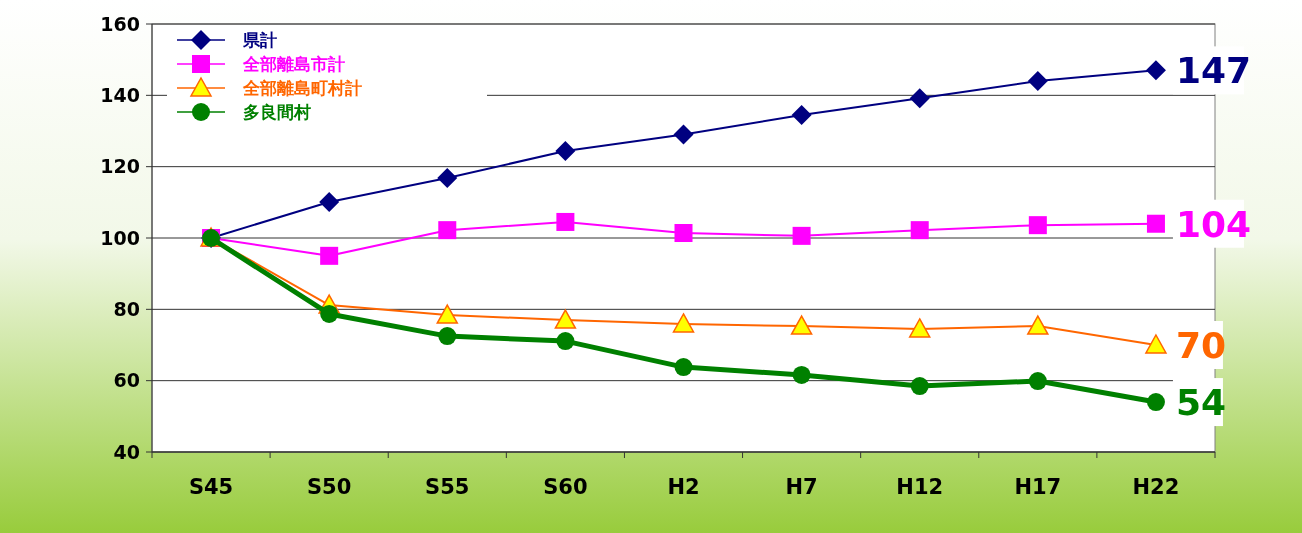  Describe the element at coordinates (126, 451) in the screenshot. I see `y-tick-label: 40` at that location.